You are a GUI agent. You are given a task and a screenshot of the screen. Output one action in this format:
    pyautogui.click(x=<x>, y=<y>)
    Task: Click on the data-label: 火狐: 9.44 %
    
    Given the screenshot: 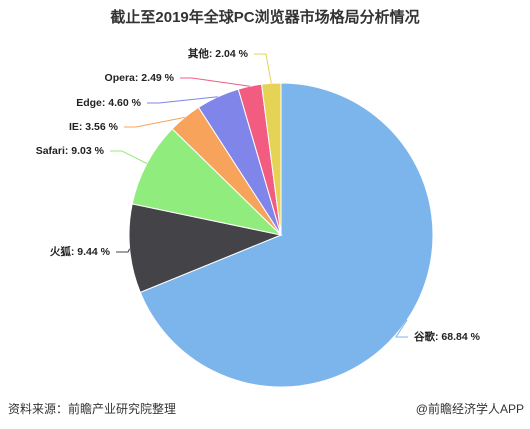 What is the action you would take?
    pyautogui.click(x=80, y=251)
    